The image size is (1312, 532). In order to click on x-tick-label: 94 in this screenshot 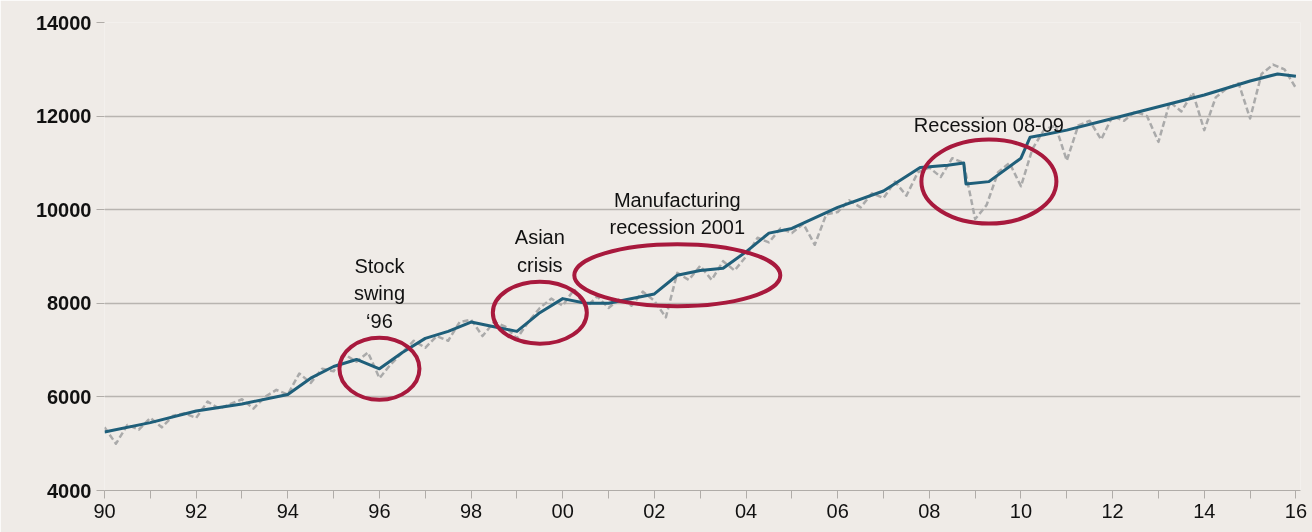, I will do `click(287, 510)`.